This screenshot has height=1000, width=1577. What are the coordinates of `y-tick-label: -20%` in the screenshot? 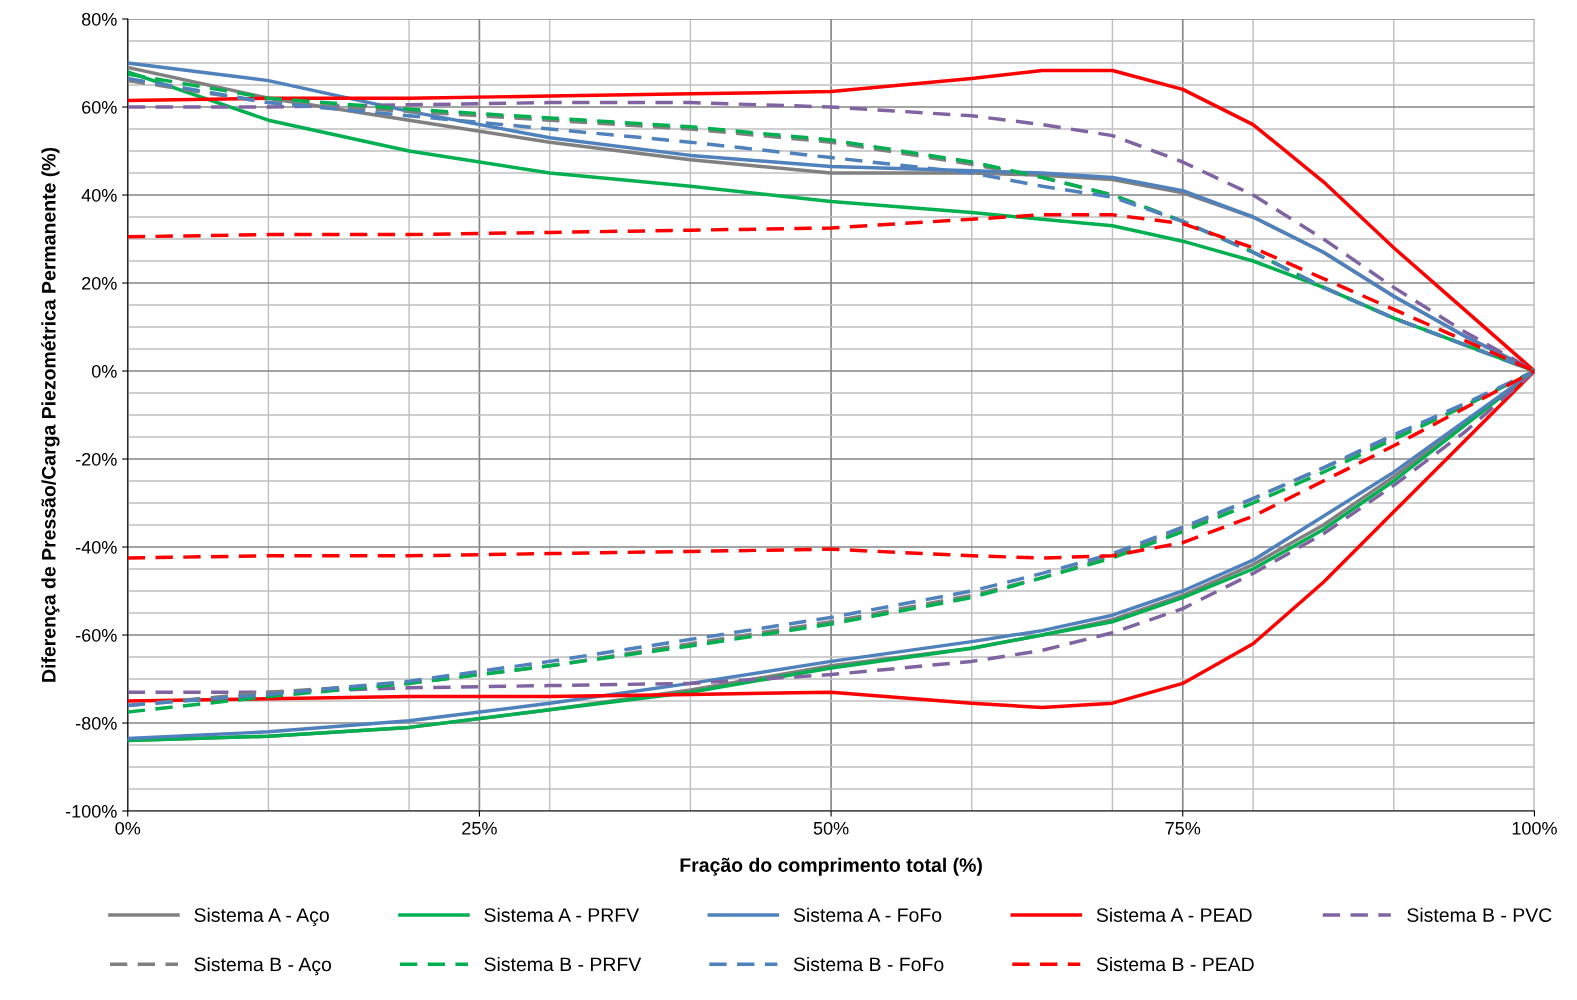 It's located at (96, 459).